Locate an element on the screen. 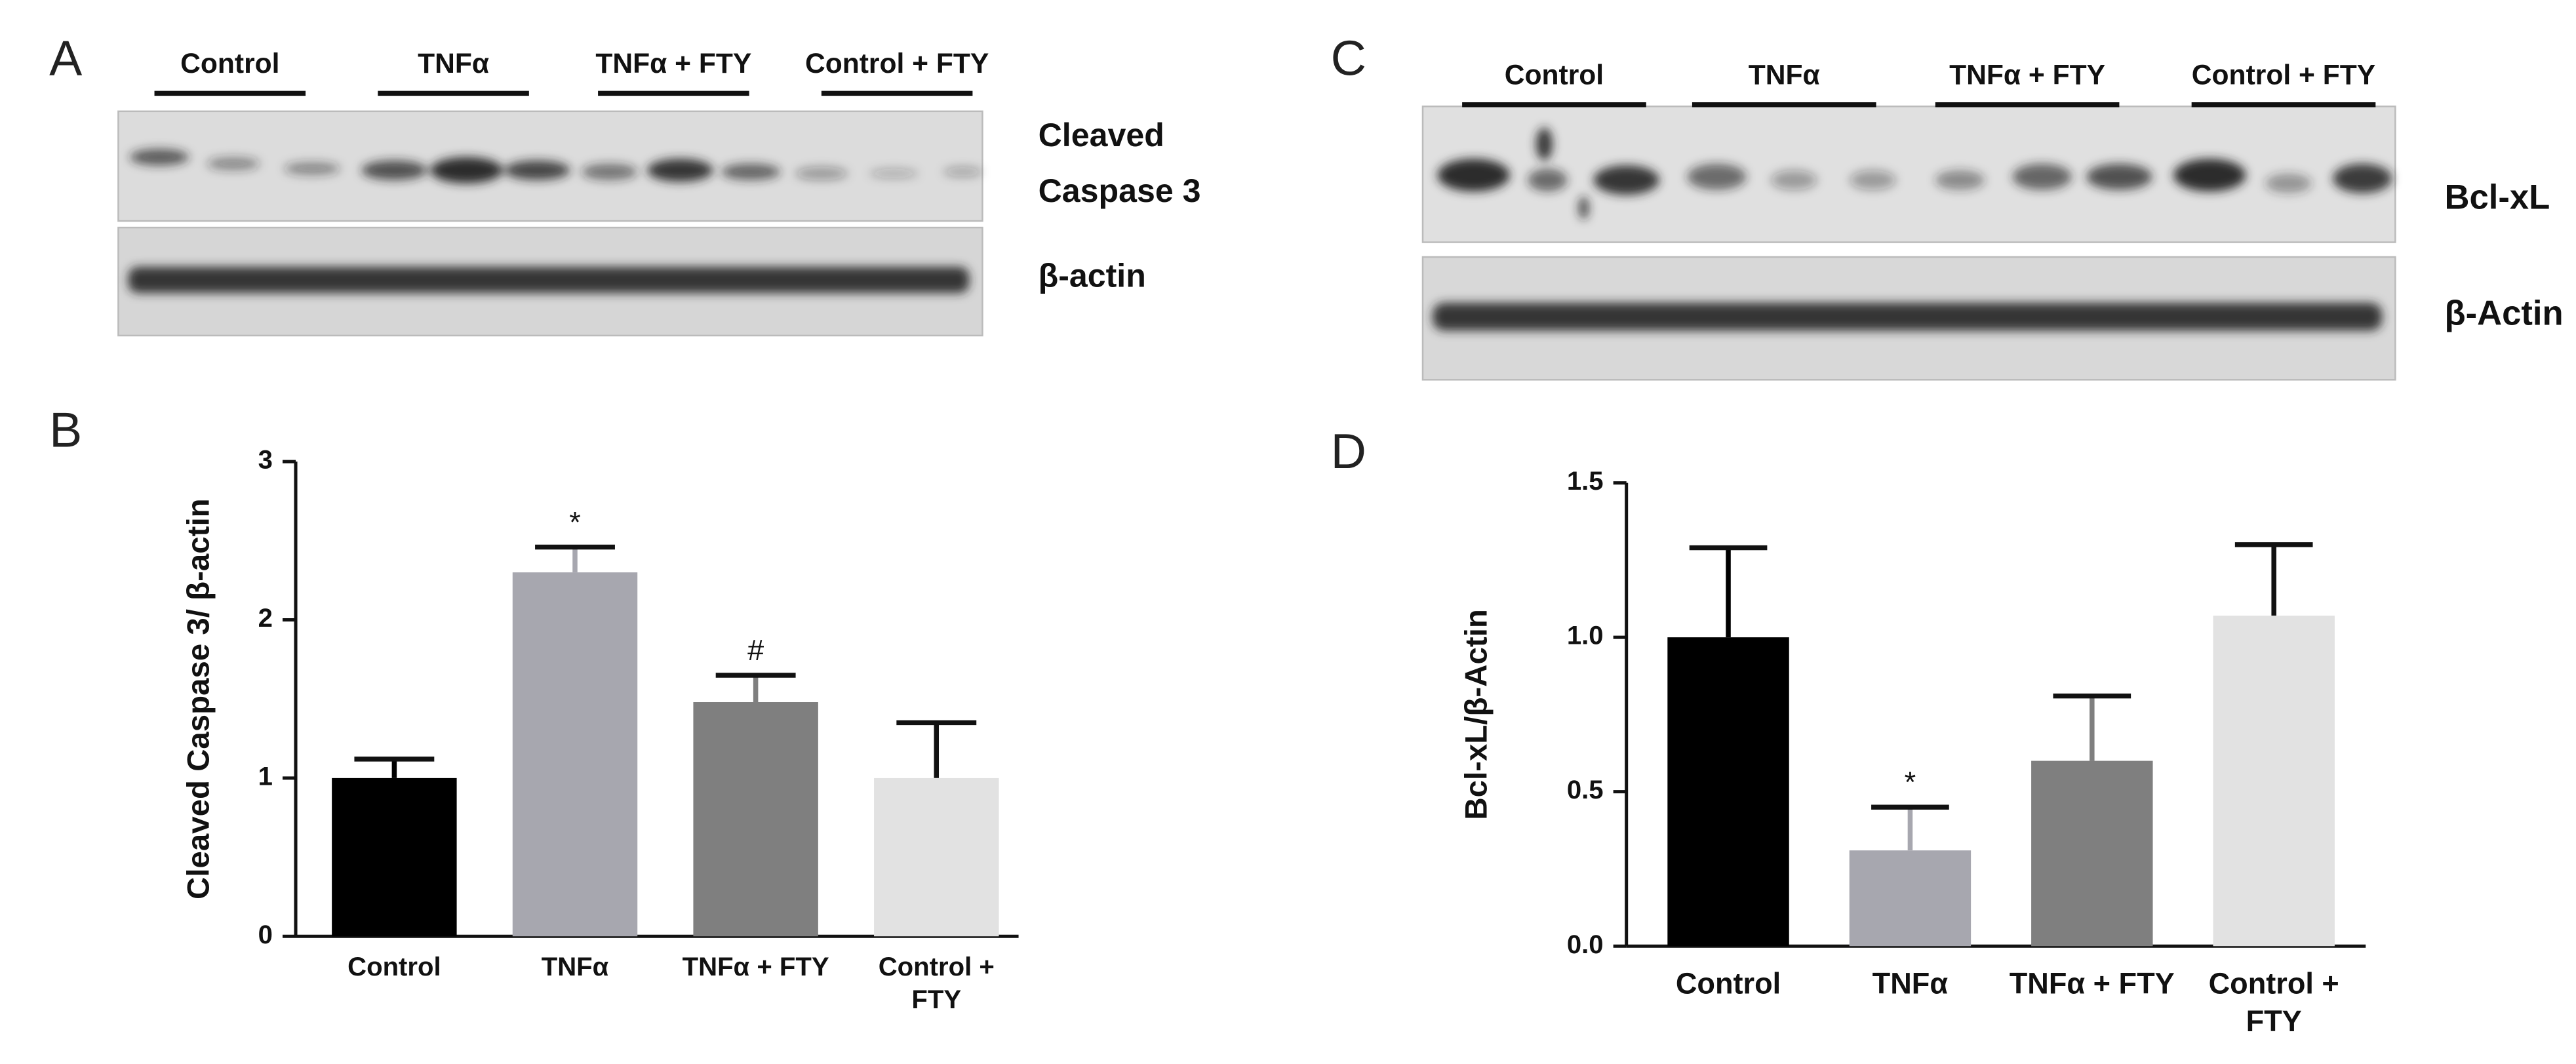  y-tick-label: 2 is located at coordinates (265, 618).